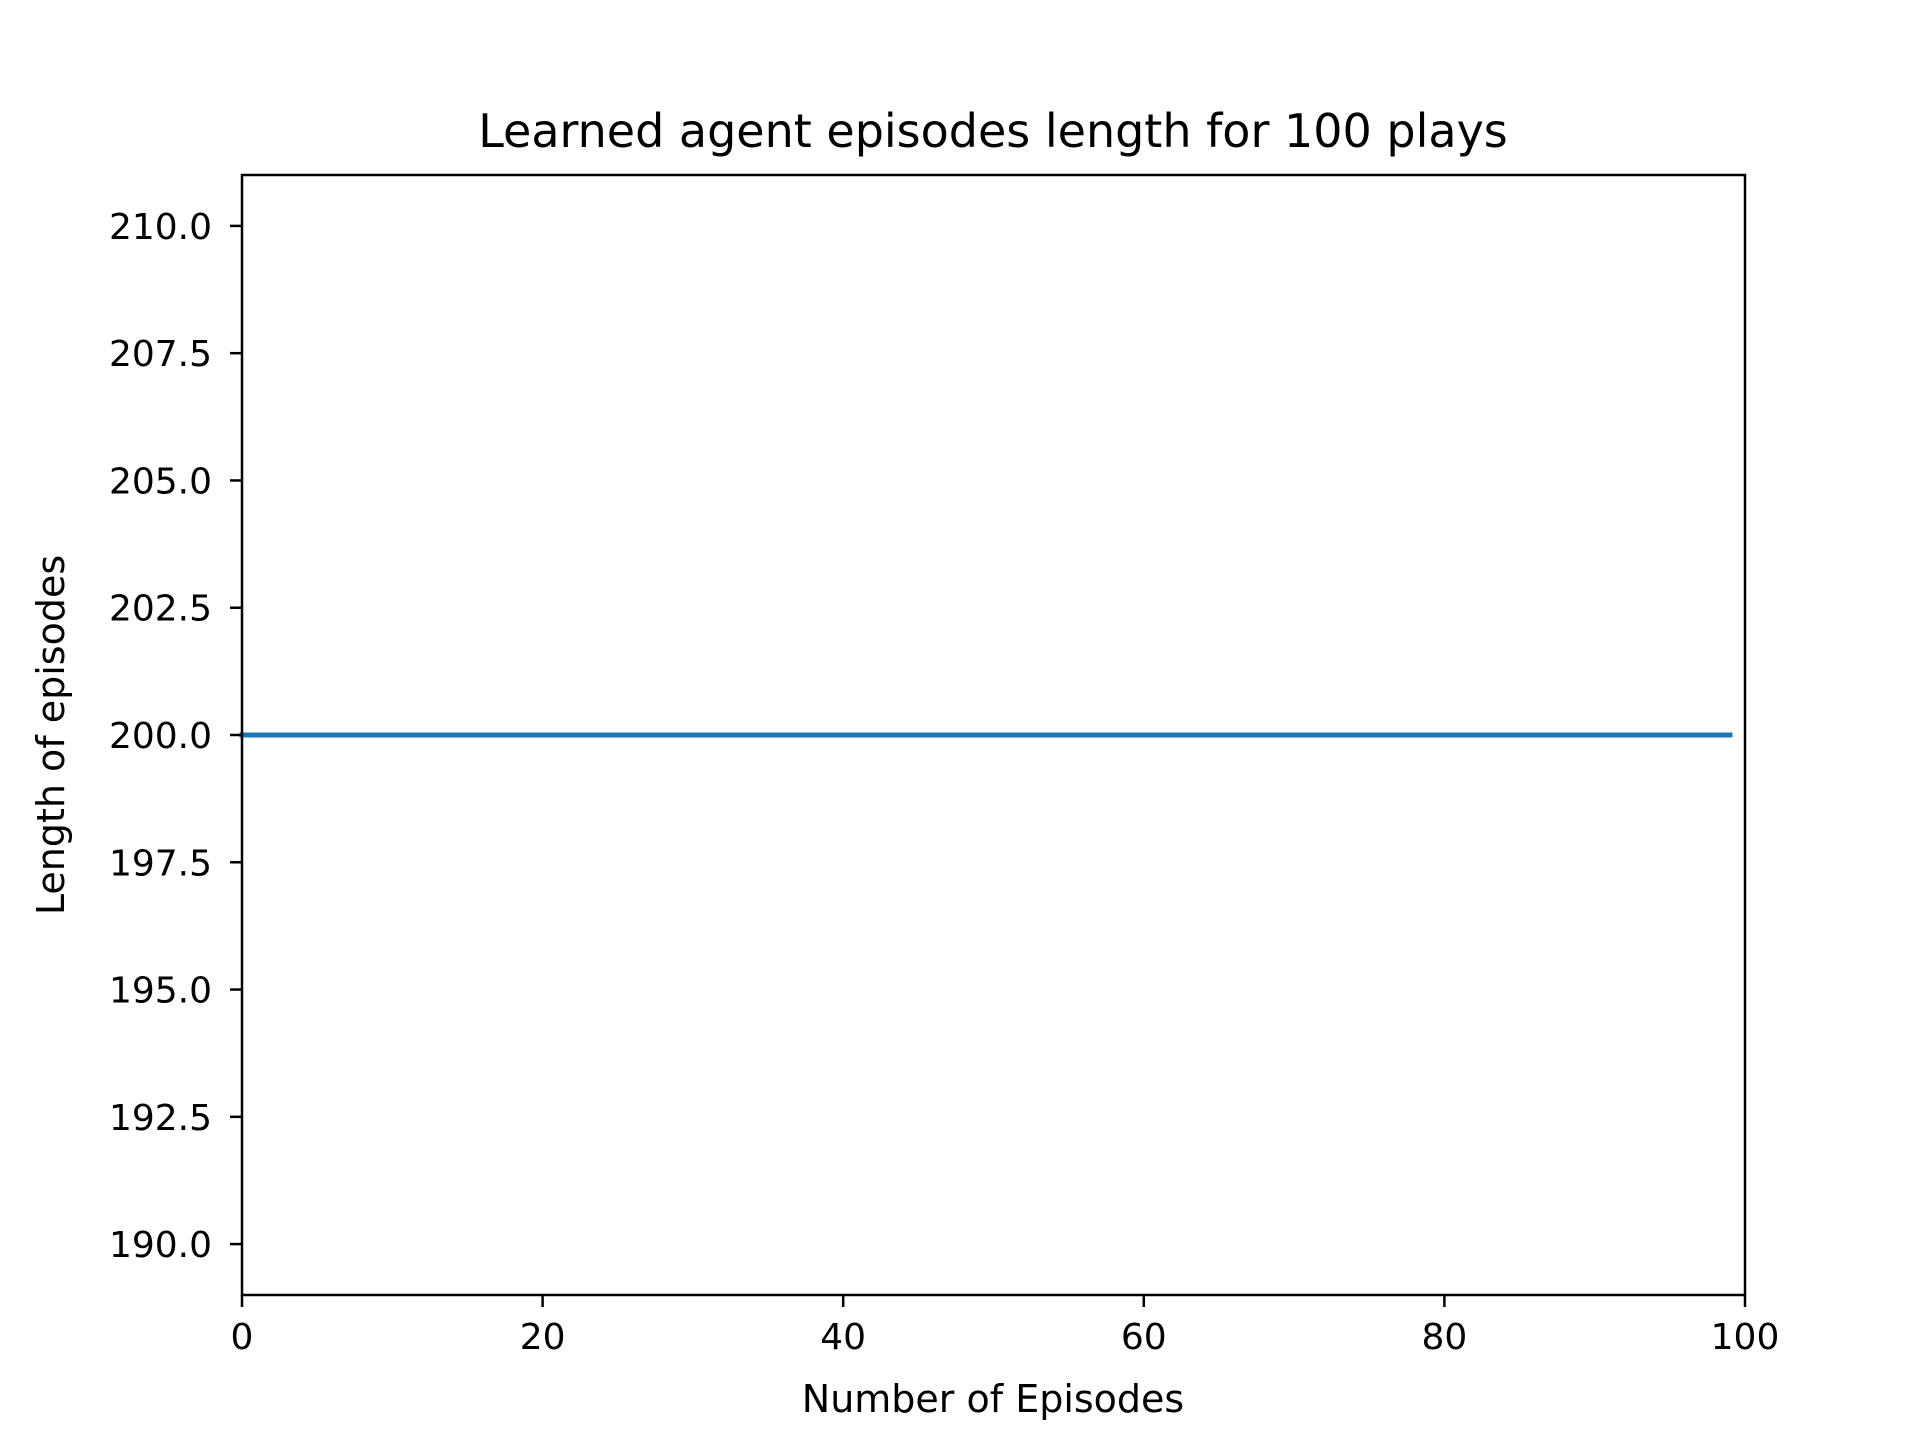 This screenshot has width=1920, height=1440. Describe the element at coordinates (160, 609) in the screenshot. I see `y-tick-label: 202.5` at that location.